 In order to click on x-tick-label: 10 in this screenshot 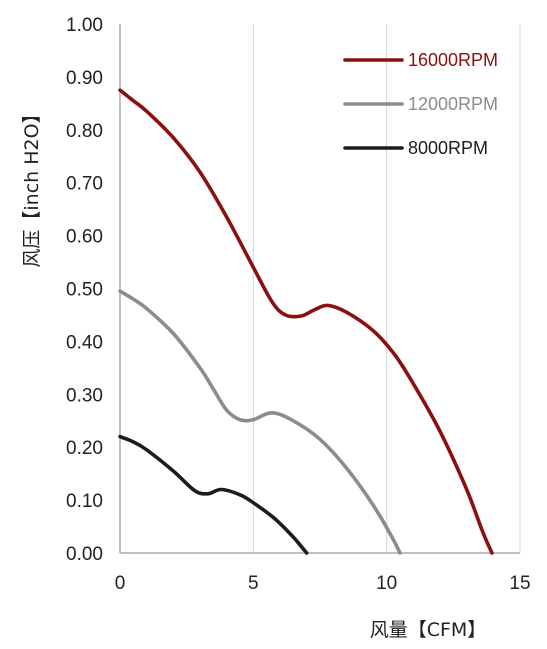, I will do `click(386, 583)`.